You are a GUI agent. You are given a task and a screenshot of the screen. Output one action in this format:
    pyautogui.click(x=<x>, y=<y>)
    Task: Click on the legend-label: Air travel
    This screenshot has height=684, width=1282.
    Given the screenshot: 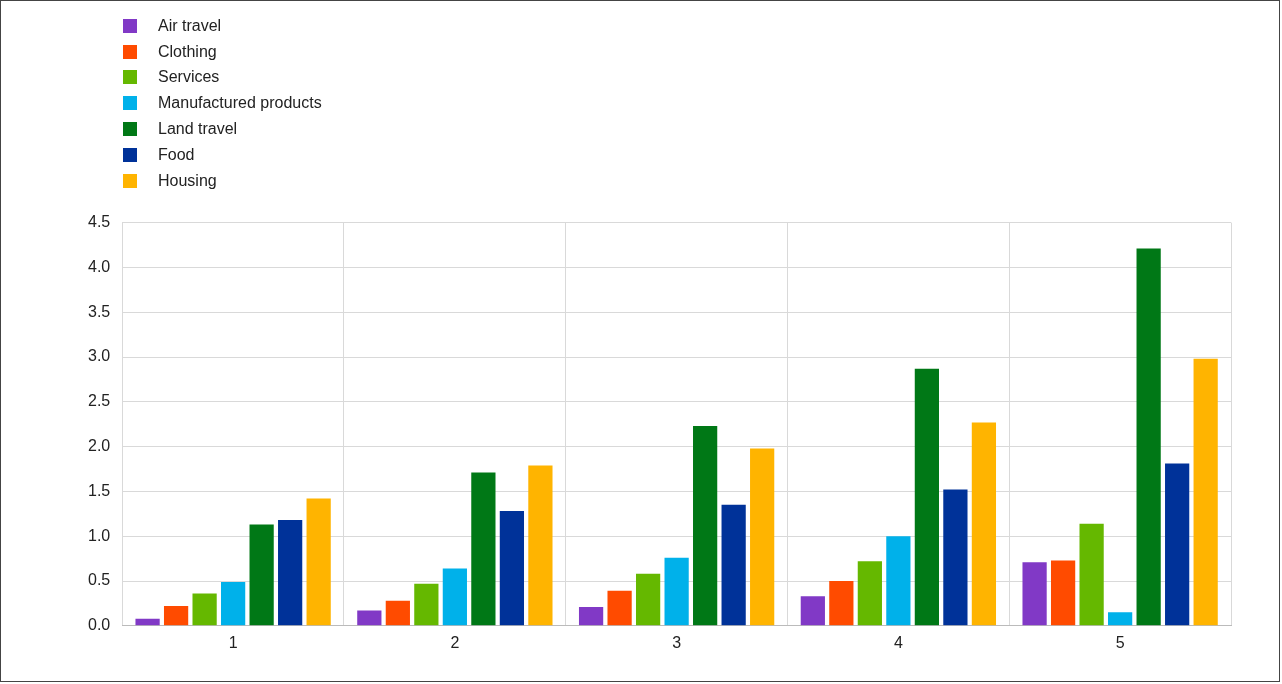 What is the action you would take?
    pyautogui.click(x=190, y=25)
    